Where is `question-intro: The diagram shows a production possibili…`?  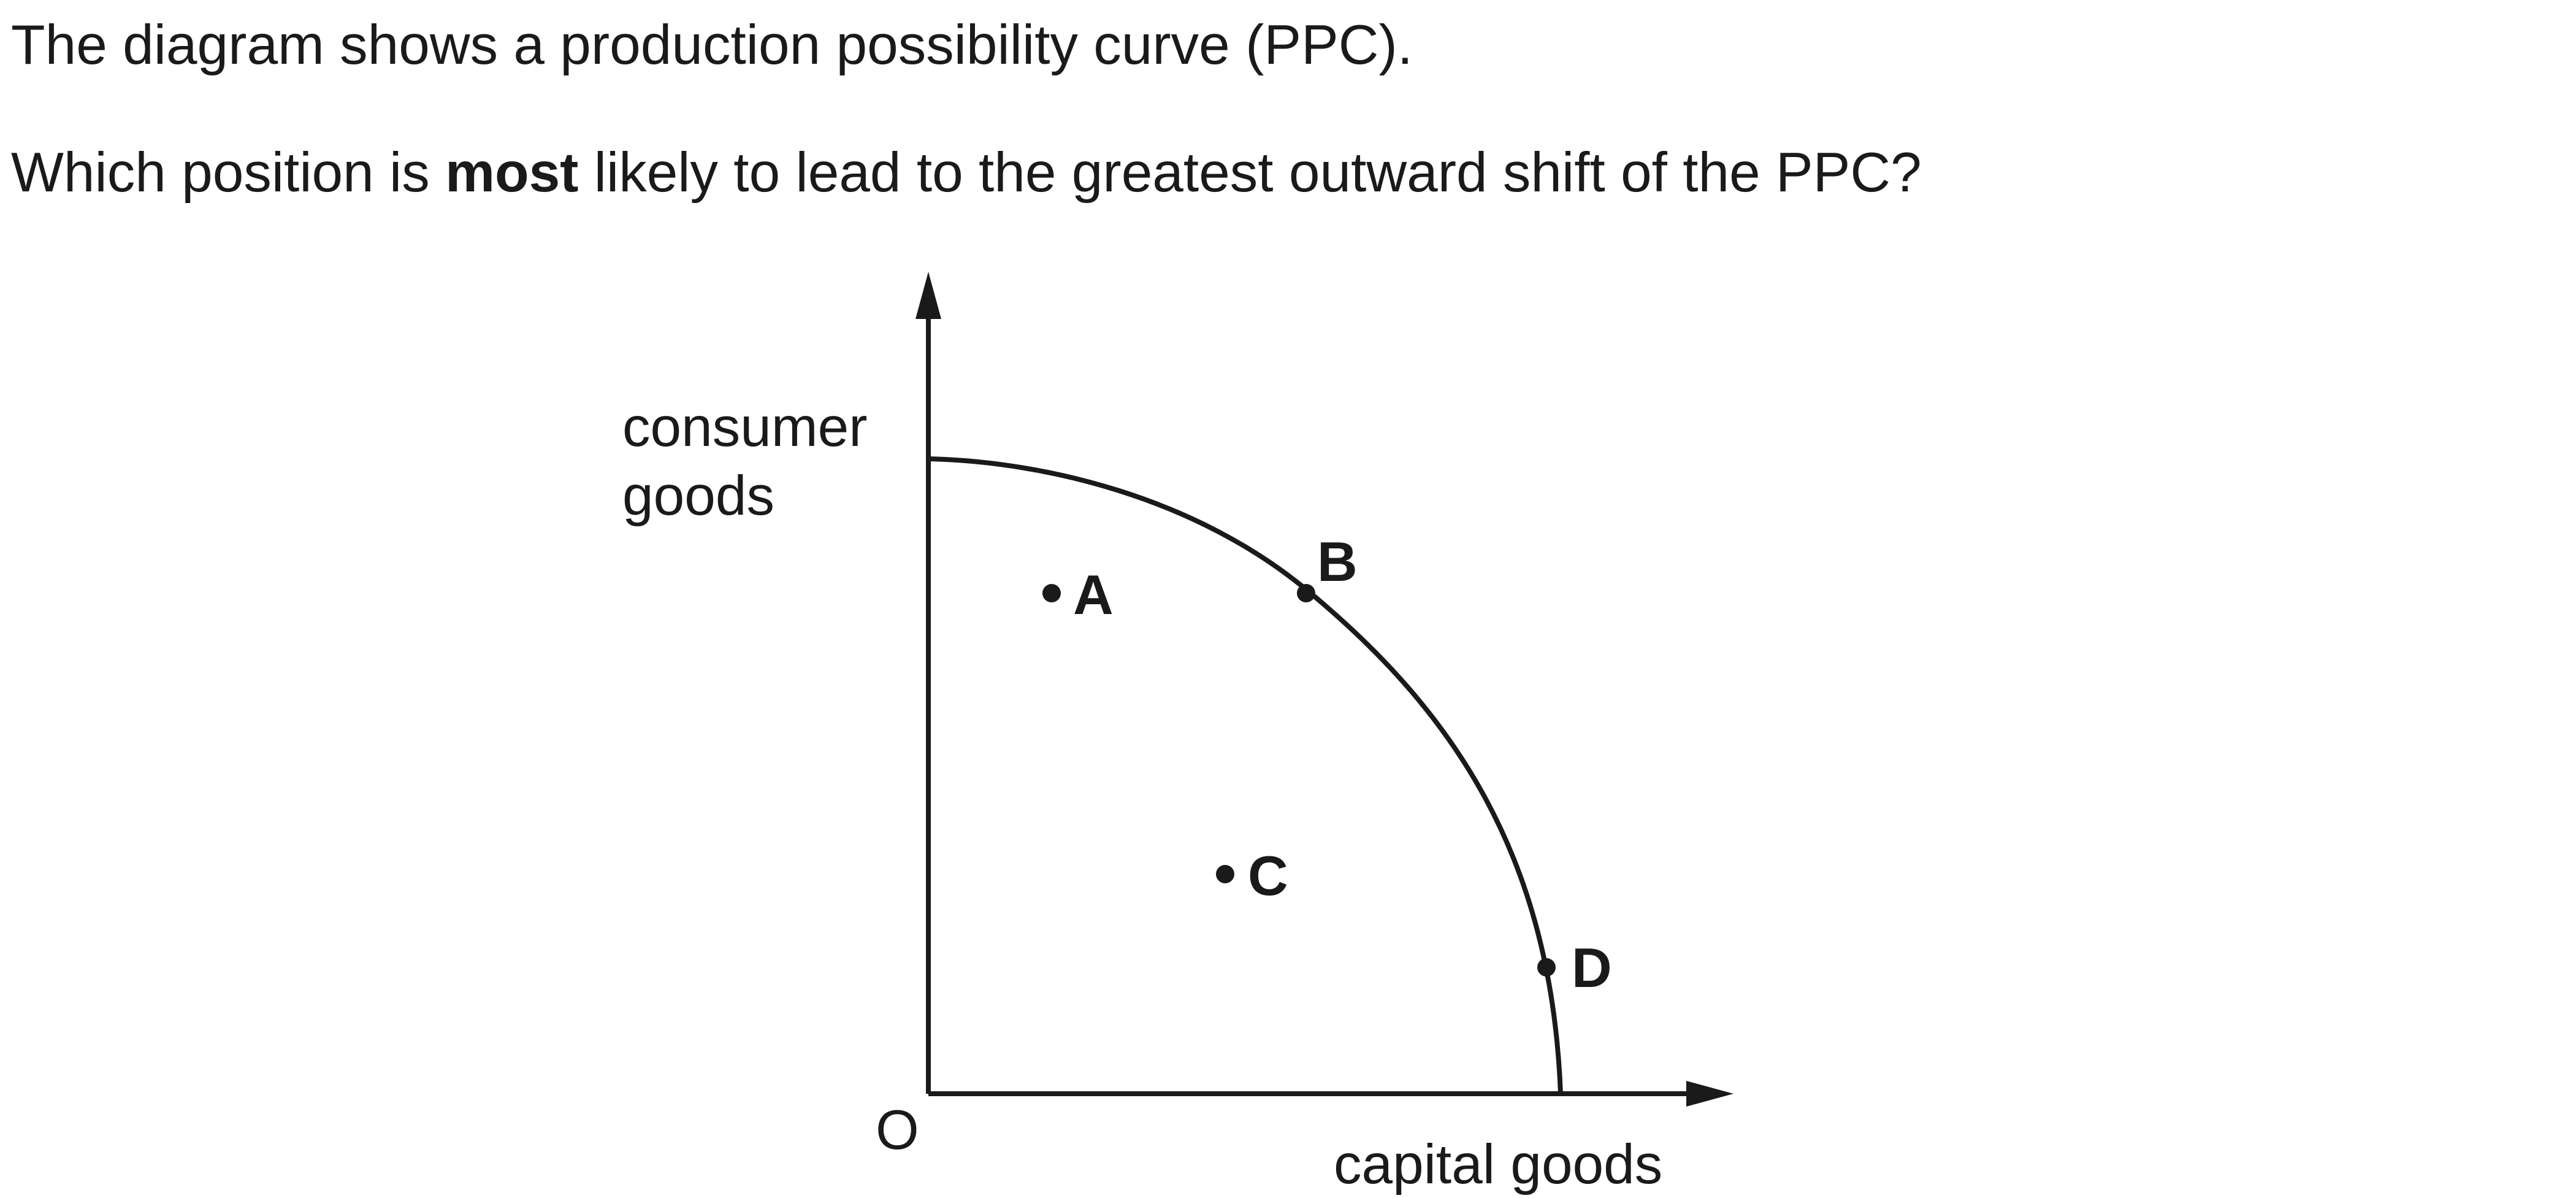 question-intro: The diagram shows a production possibili… is located at coordinates (712, 45).